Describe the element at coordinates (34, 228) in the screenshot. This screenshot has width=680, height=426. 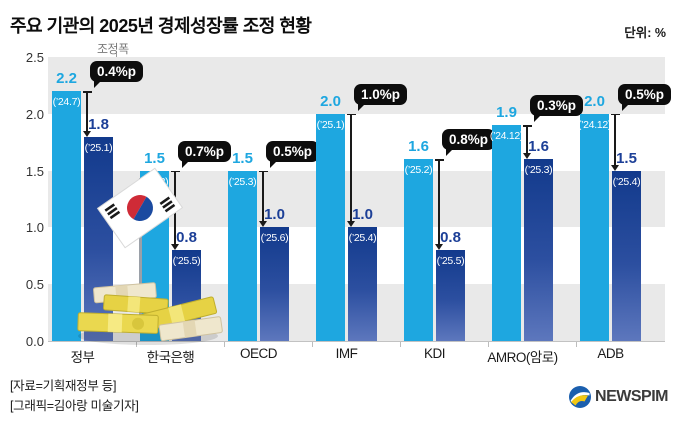
I see `y-axis-tick-label: 1.0` at that location.